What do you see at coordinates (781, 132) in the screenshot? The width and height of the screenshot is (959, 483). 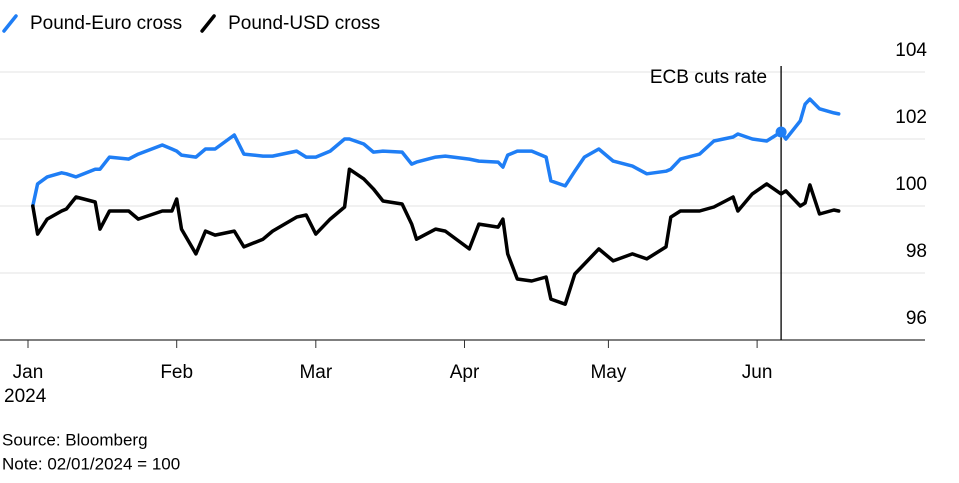 I see `annotation-dot` at bounding box center [781, 132].